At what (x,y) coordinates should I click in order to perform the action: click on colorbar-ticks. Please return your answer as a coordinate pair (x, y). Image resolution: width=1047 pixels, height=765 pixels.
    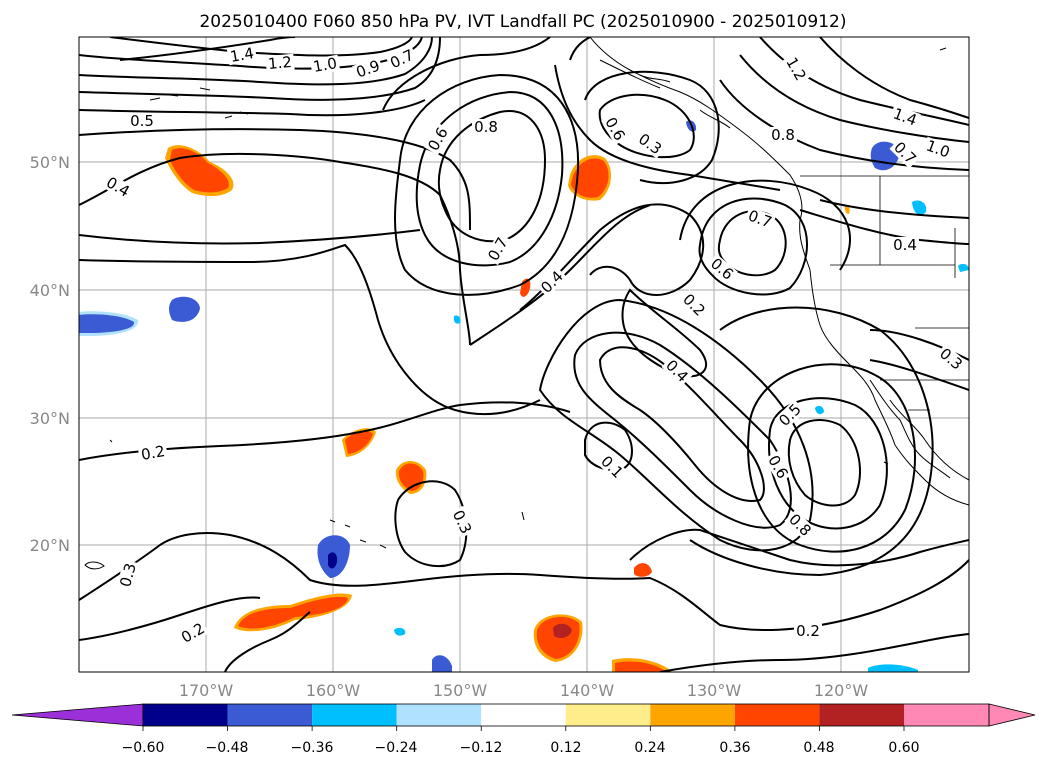
    Looking at the image, I should click on (523, 728).